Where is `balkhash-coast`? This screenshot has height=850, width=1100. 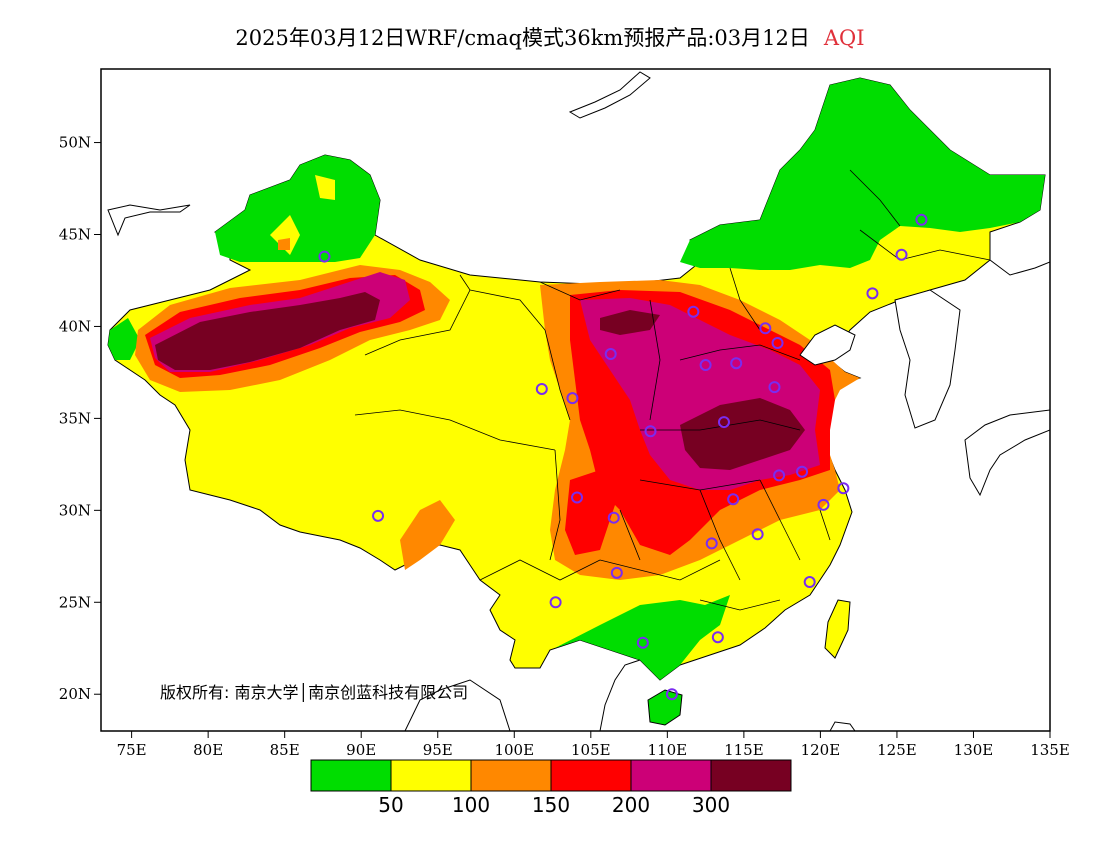
balkhash-coast is located at coordinates (149, 220).